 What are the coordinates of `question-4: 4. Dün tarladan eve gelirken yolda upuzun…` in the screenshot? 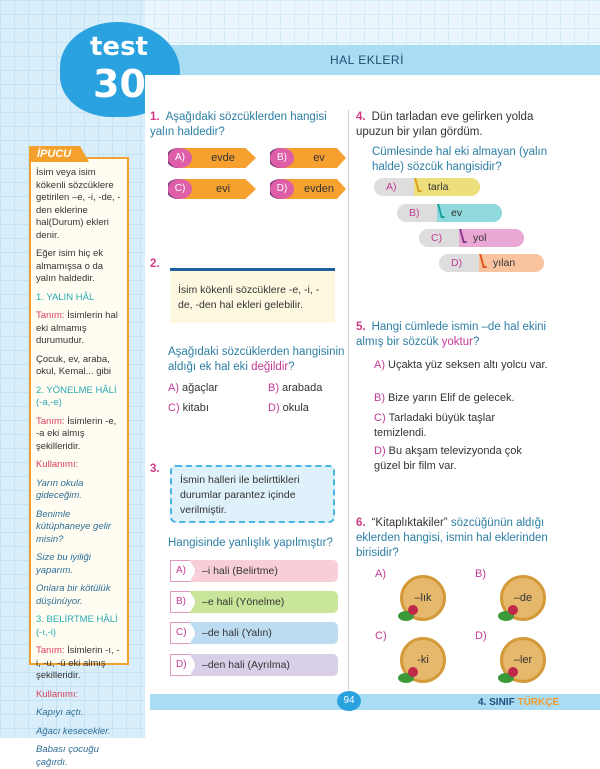 It's located at (445, 124).